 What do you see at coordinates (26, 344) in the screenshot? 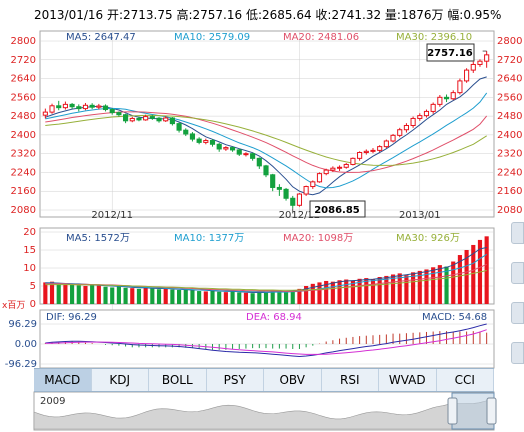
I see `macd-ytick: 0.00` at bounding box center [26, 344].